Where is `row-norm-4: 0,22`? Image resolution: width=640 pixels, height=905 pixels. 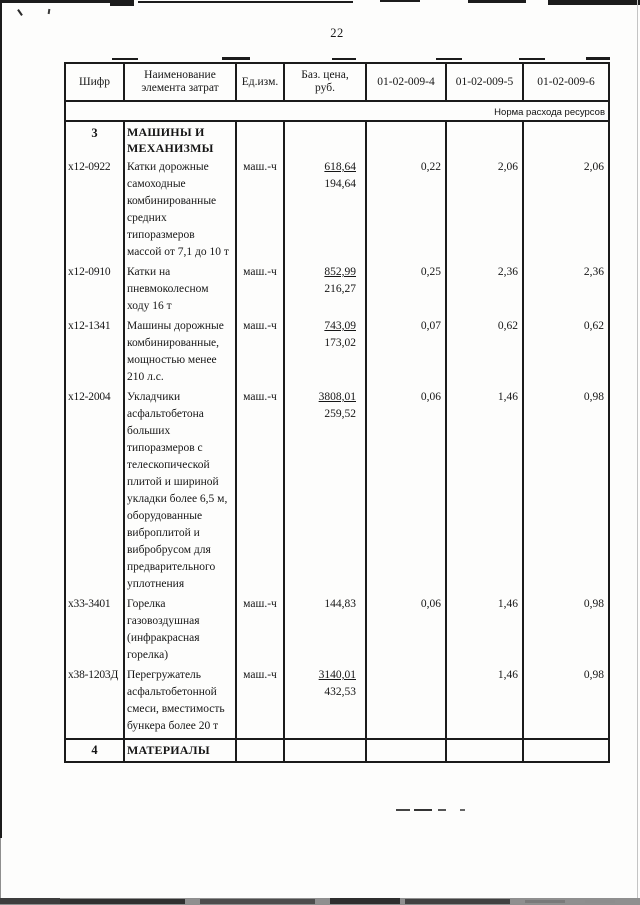 row-norm-4: 0,22 is located at coordinates (407, 211).